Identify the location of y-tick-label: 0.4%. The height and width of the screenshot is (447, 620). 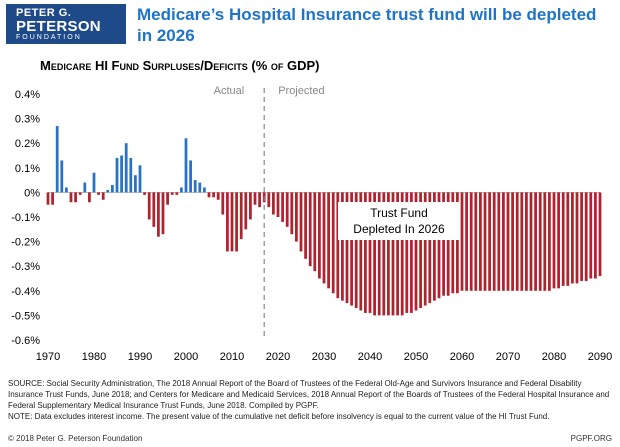
(27, 95).